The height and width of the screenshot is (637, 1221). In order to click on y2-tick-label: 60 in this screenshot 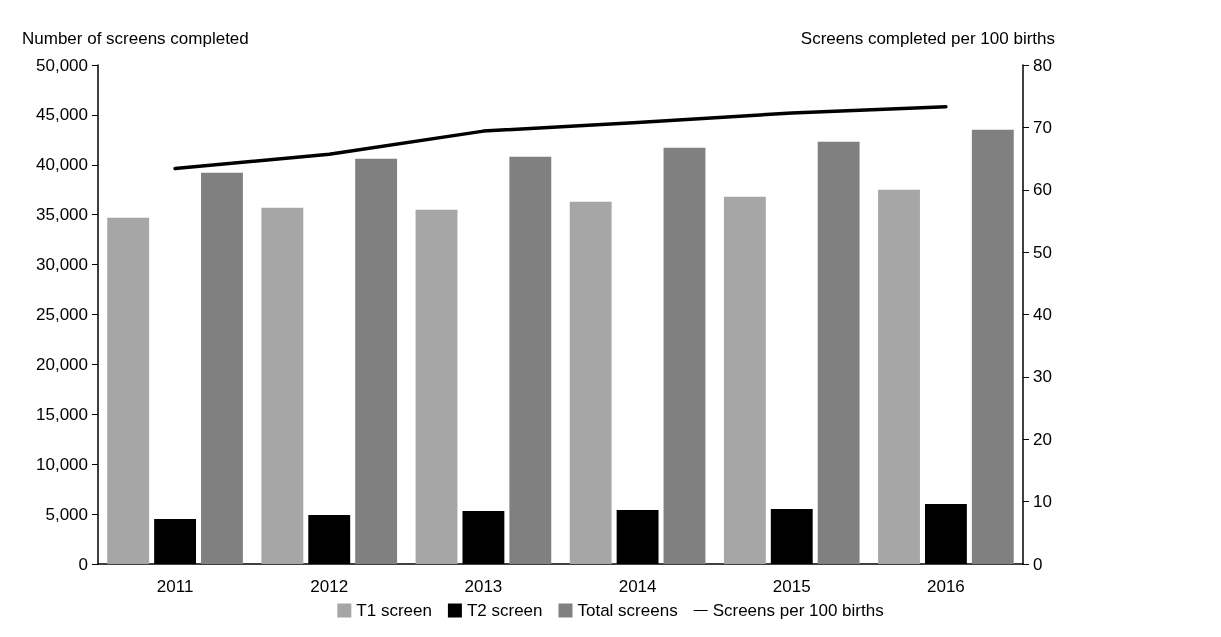, I will do `click(1042, 190)`.